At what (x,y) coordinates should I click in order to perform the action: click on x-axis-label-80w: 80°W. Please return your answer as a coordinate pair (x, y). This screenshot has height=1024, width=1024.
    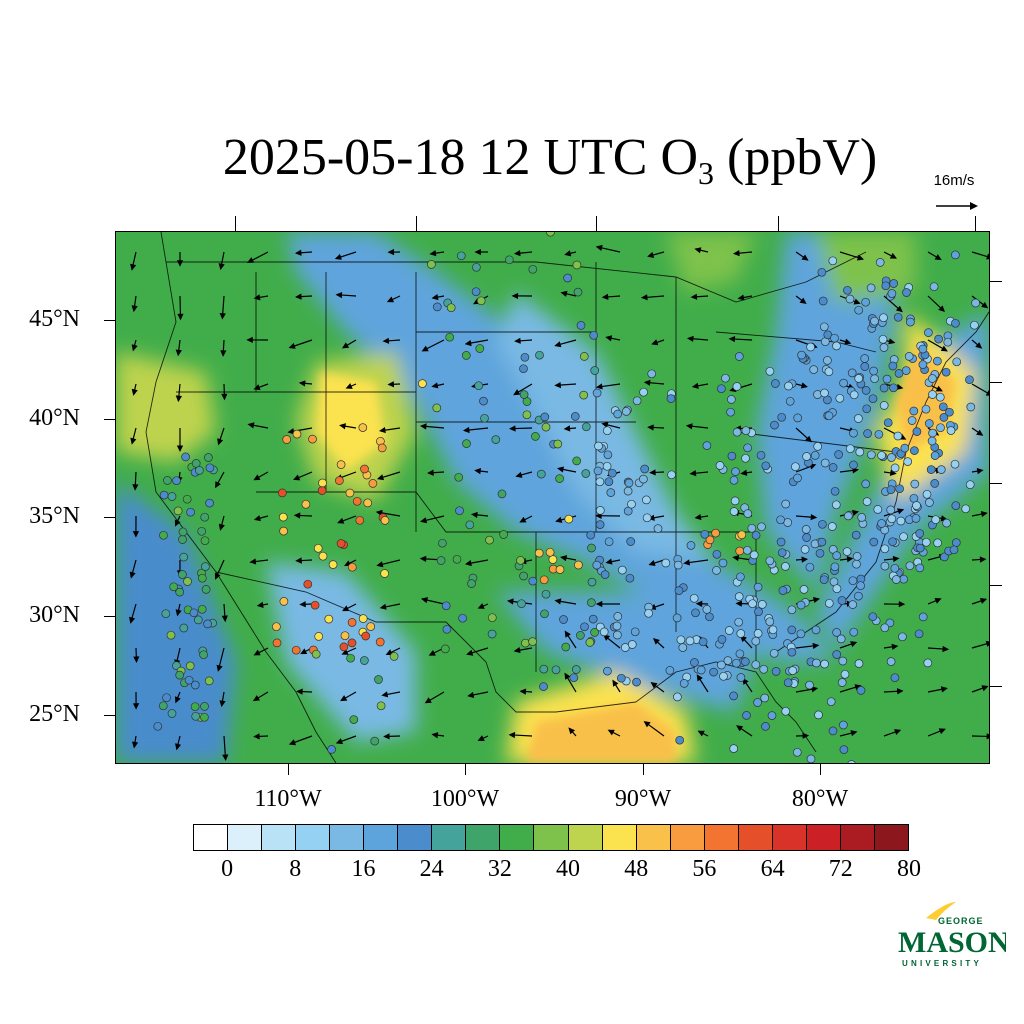
    Looking at the image, I should click on (820, 799).